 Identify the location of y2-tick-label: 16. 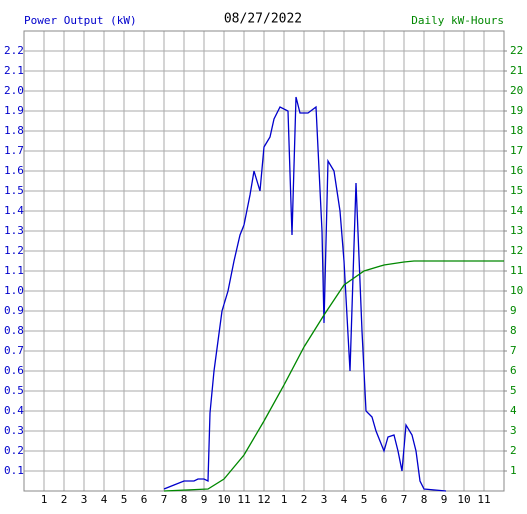
(516, 170).